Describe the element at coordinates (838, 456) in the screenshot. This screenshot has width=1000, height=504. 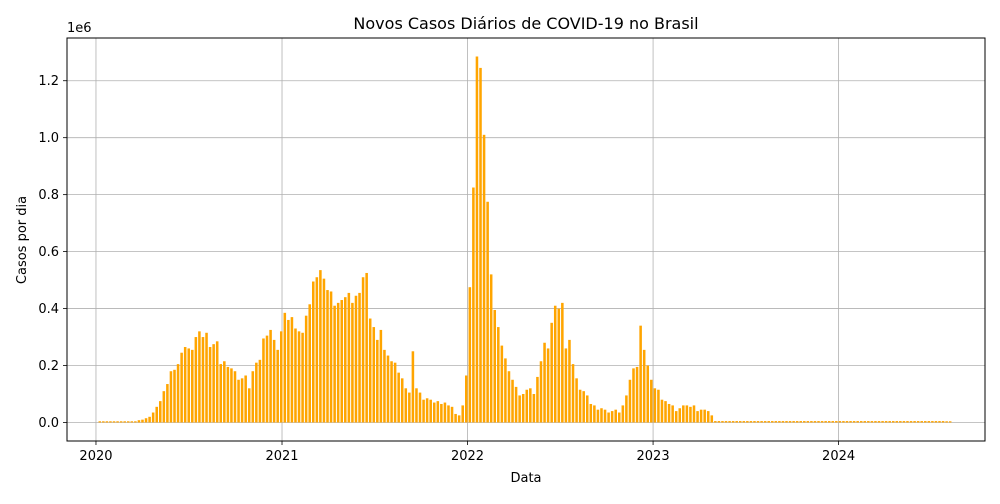
I see `x-tick-label: 2024` at that location.